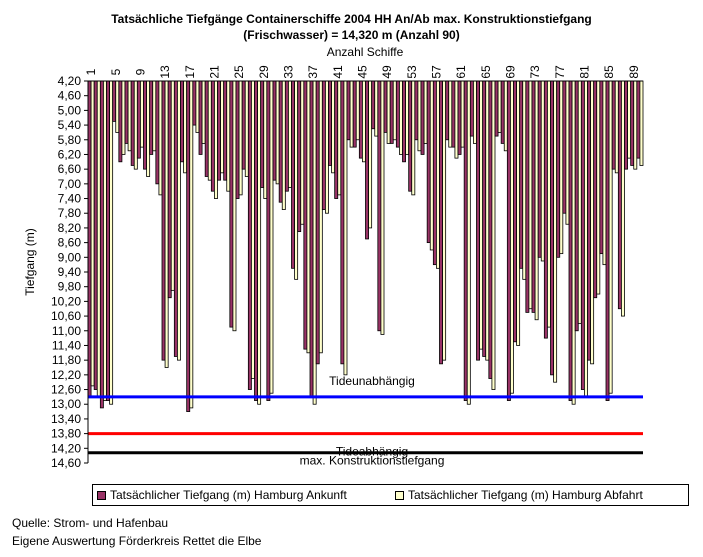 The width and height of the screenshot is (703, 557). What do you see at coordinates (338, 72) in the screenshot?
I see `x-tick-label: 41` at bounding box center [338, 72].